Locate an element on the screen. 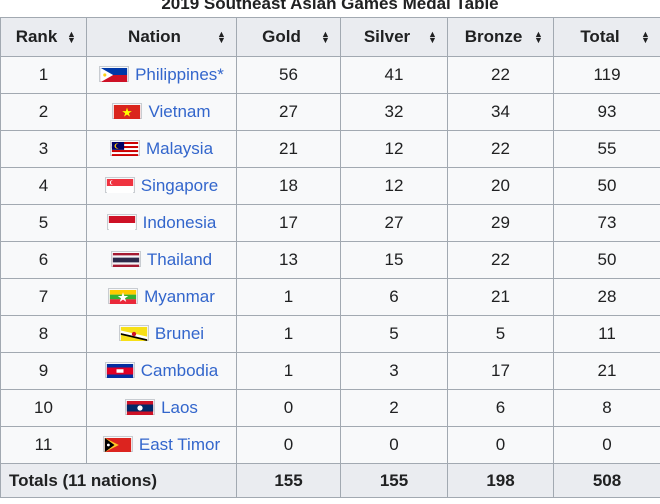 Image resolution: width=660 pixels, height=504 pixels. table-row: 8 Brunei 1 5 5 11 is located at coordinates (330, 334).